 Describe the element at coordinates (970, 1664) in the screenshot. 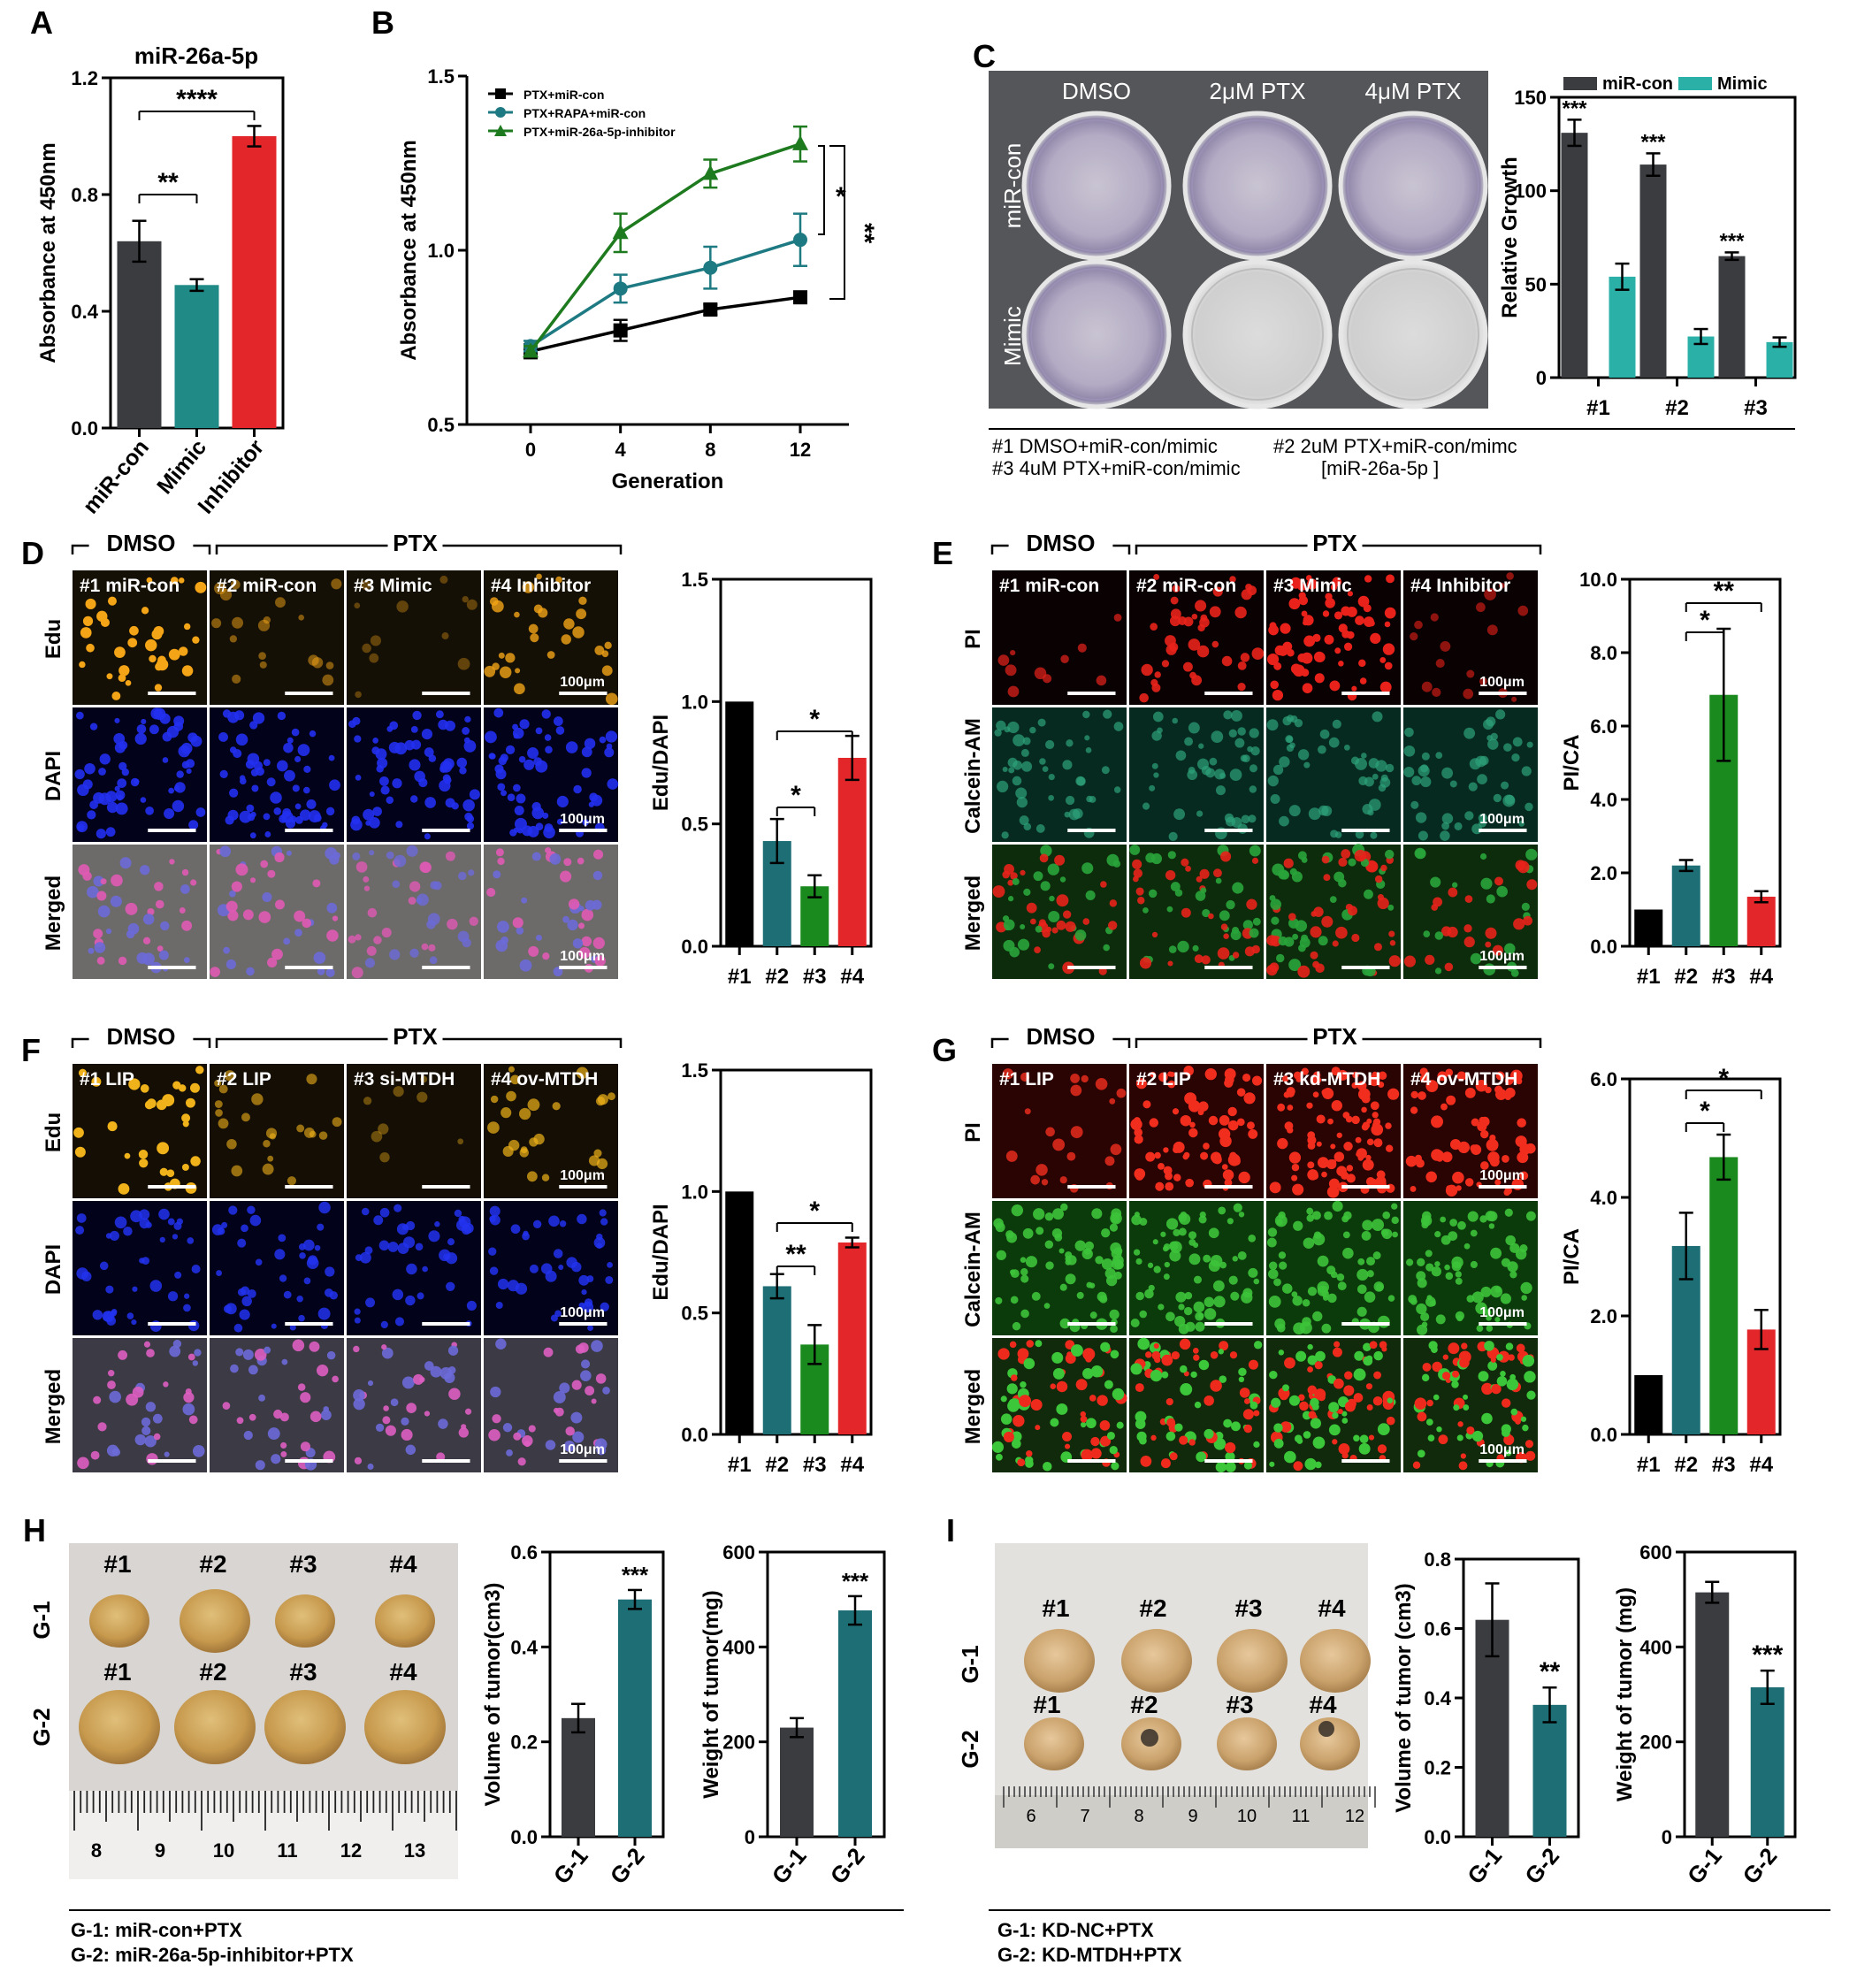

I see `row-label: G-1` at that location.